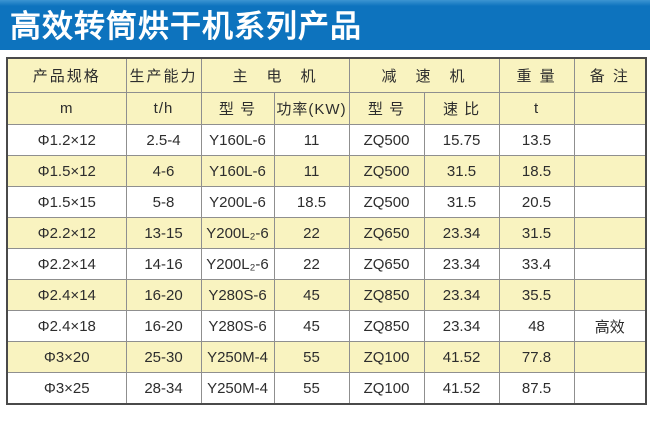 Image resolution: width=650 pixels, height=422 pixels. I want to click on table-row: Φ1.2×12 2.5-4 Y160L-6 11 ZQ500 15.75 13.5, so click(326, 140).